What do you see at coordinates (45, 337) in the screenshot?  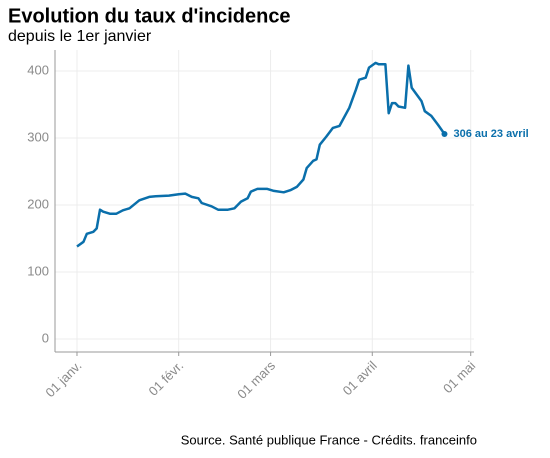 I see `y-tick-label: 0` at bounding box center [45, 337].